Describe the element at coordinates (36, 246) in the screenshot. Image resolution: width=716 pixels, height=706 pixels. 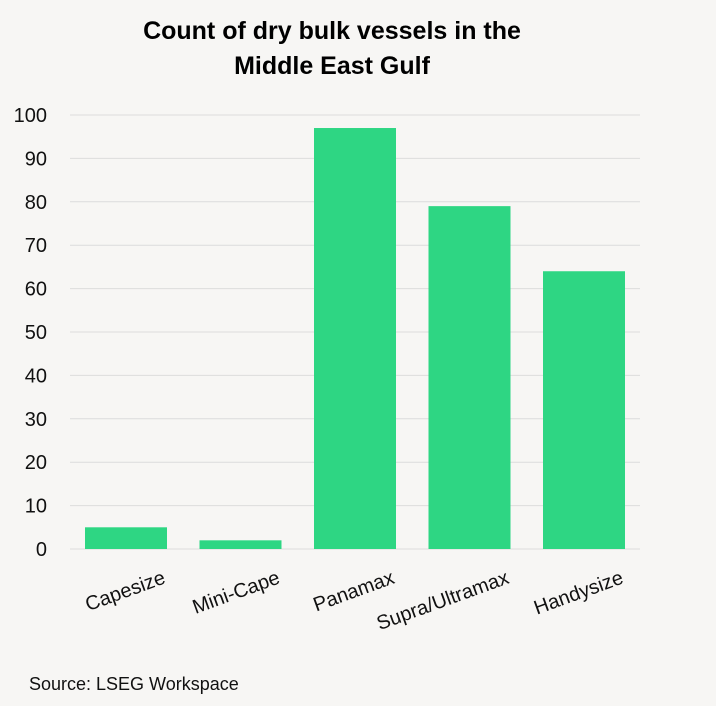
I see `y-tick-label: 70` at that location.